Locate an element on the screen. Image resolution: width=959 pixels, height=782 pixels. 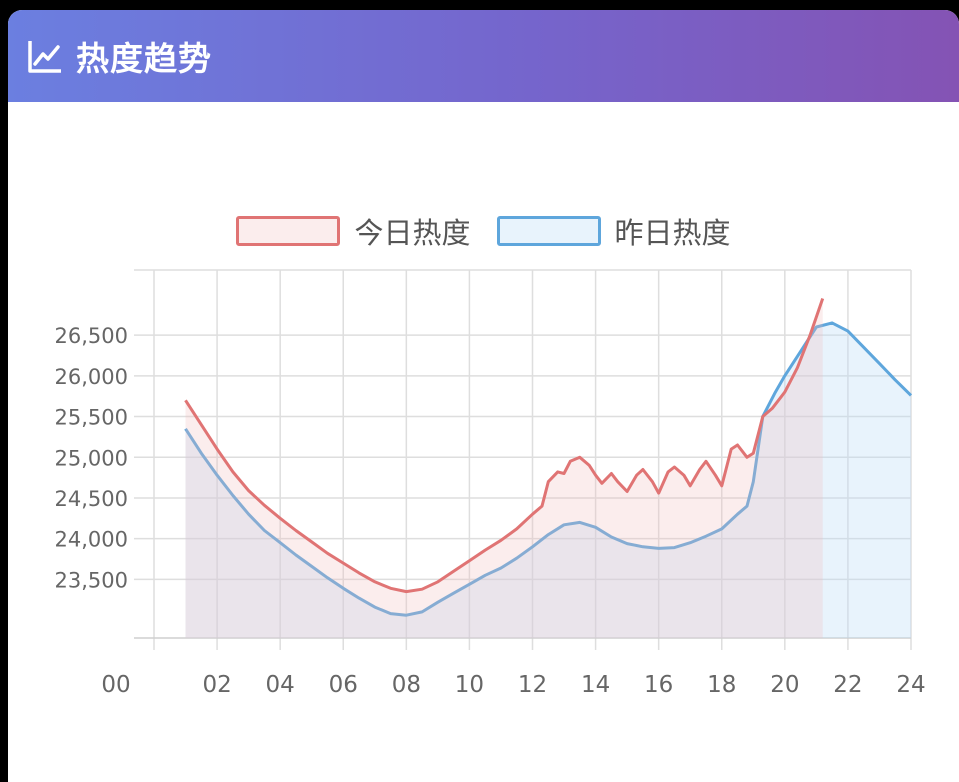
x-tick-label: 10 is located at coordinates (469, 685).